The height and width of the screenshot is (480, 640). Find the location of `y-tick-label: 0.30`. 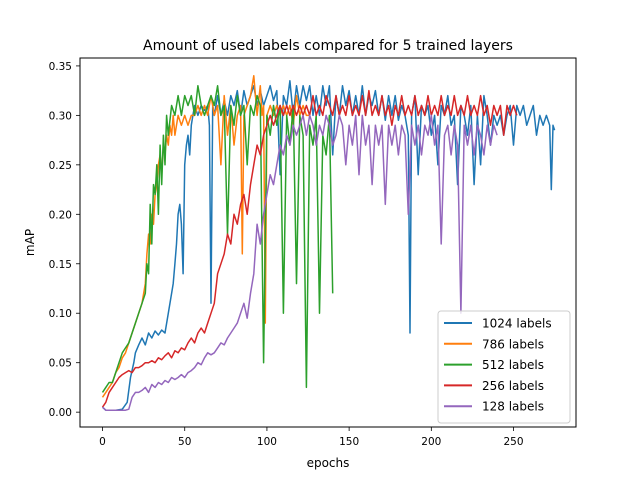

y-tick-label: 0.30 is located at coordinates (60, 116).